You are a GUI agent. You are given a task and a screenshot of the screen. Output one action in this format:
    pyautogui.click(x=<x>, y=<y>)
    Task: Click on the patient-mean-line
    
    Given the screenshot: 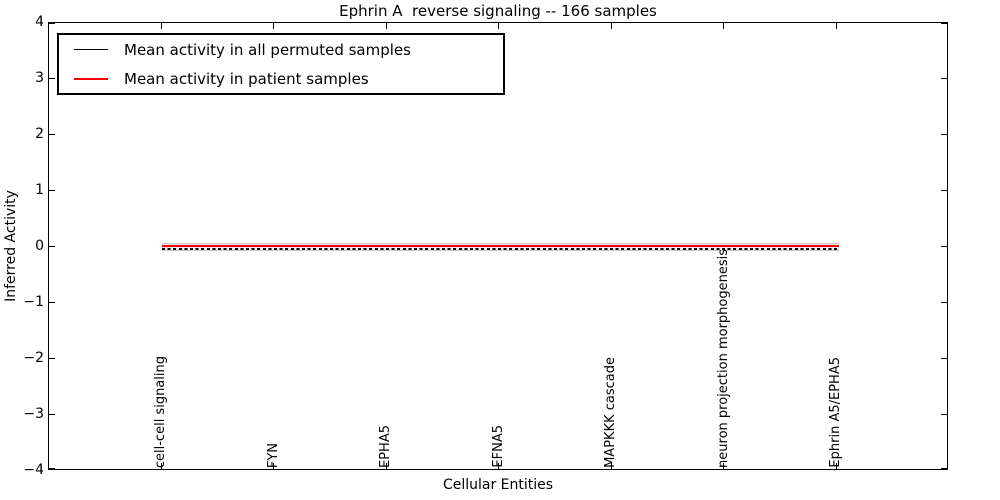 What is the action you would take?
    pyautogui.click(x=500, y=246)
    